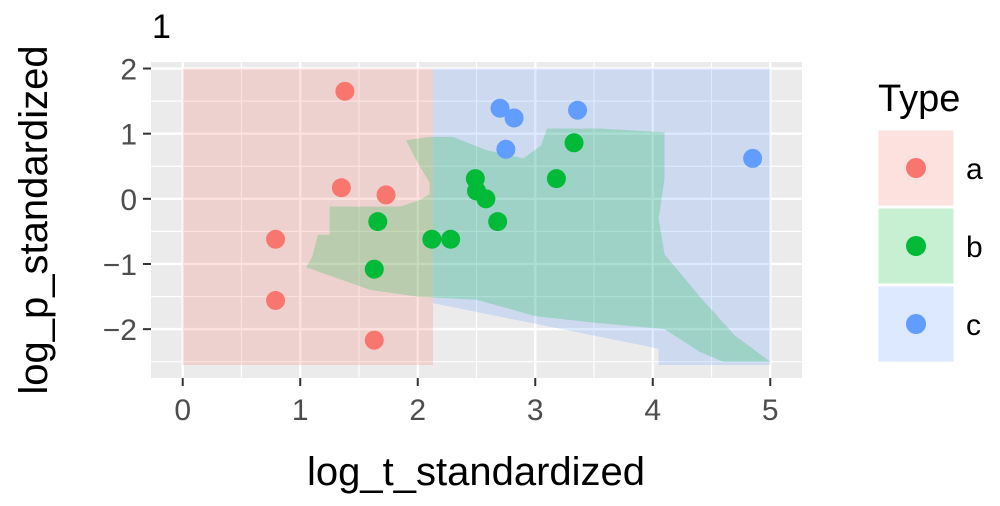 The width and height of the screenshot is (1000, 506). Describe the element at coordinates (916, 246) in the screenshot. I see `legend-swatch-b` at that location.